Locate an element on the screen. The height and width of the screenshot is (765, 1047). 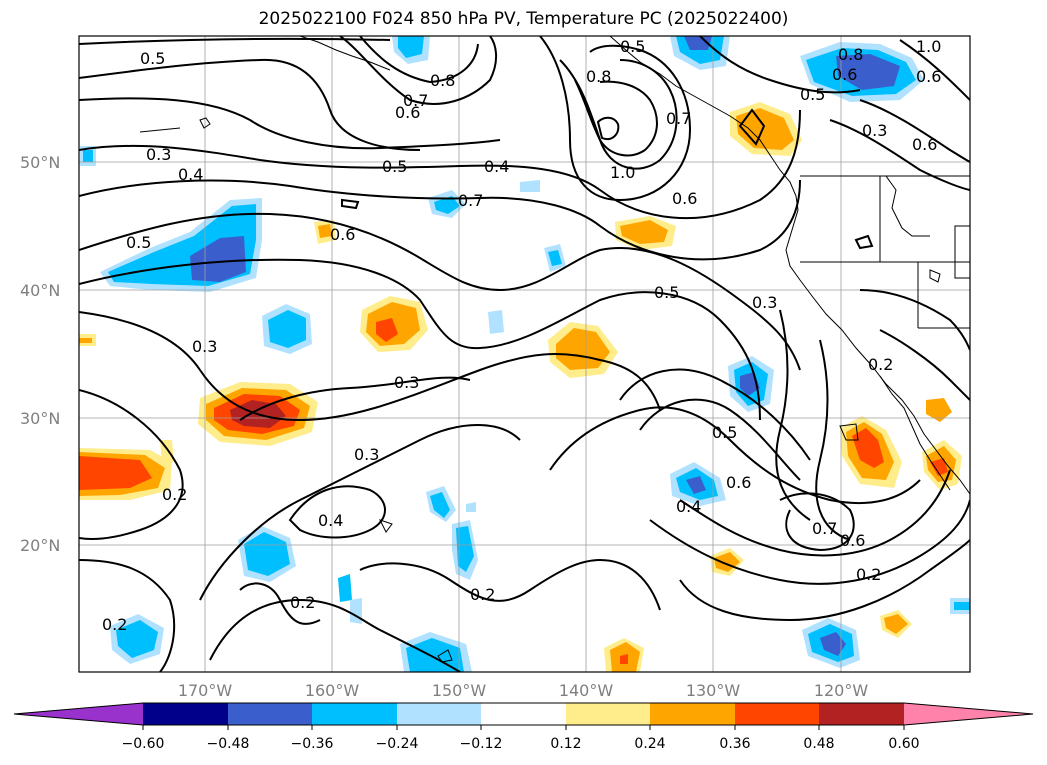
lon-label-170w: 170°W is located at coordinates (205, 690).